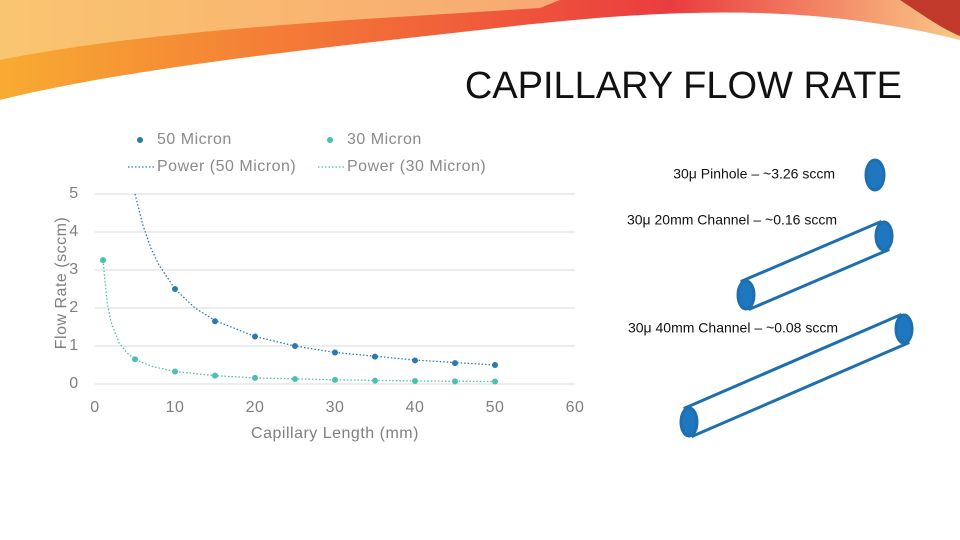  I want to click on x-tick-label: 20, so click(255, 407).